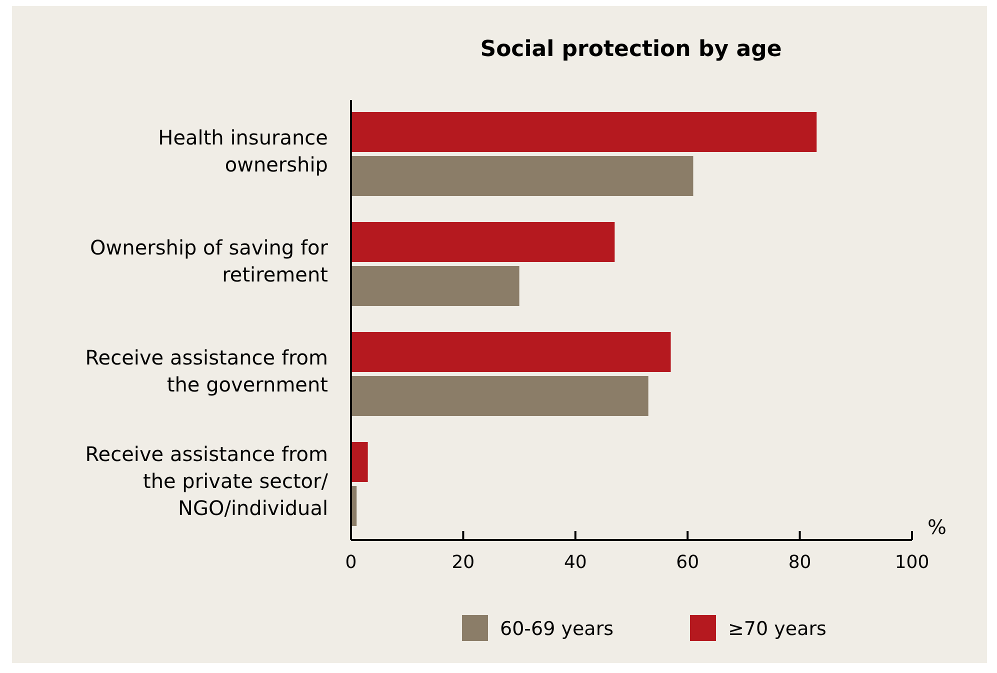  Describe the element at coordinates (206, 481) in the screenshot. I see `y-tick-label: Receive assistance from the private sector/ NGO/individual` at that location.